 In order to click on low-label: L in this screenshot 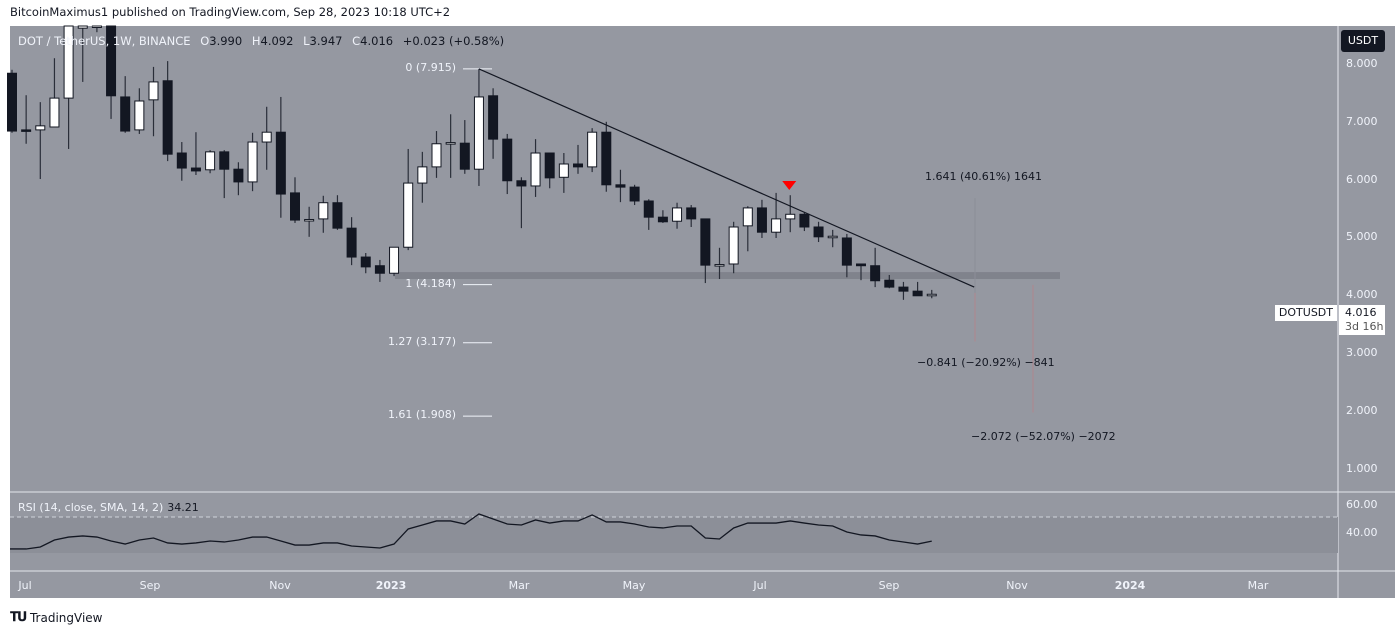, I will do `click(306, 41)`.